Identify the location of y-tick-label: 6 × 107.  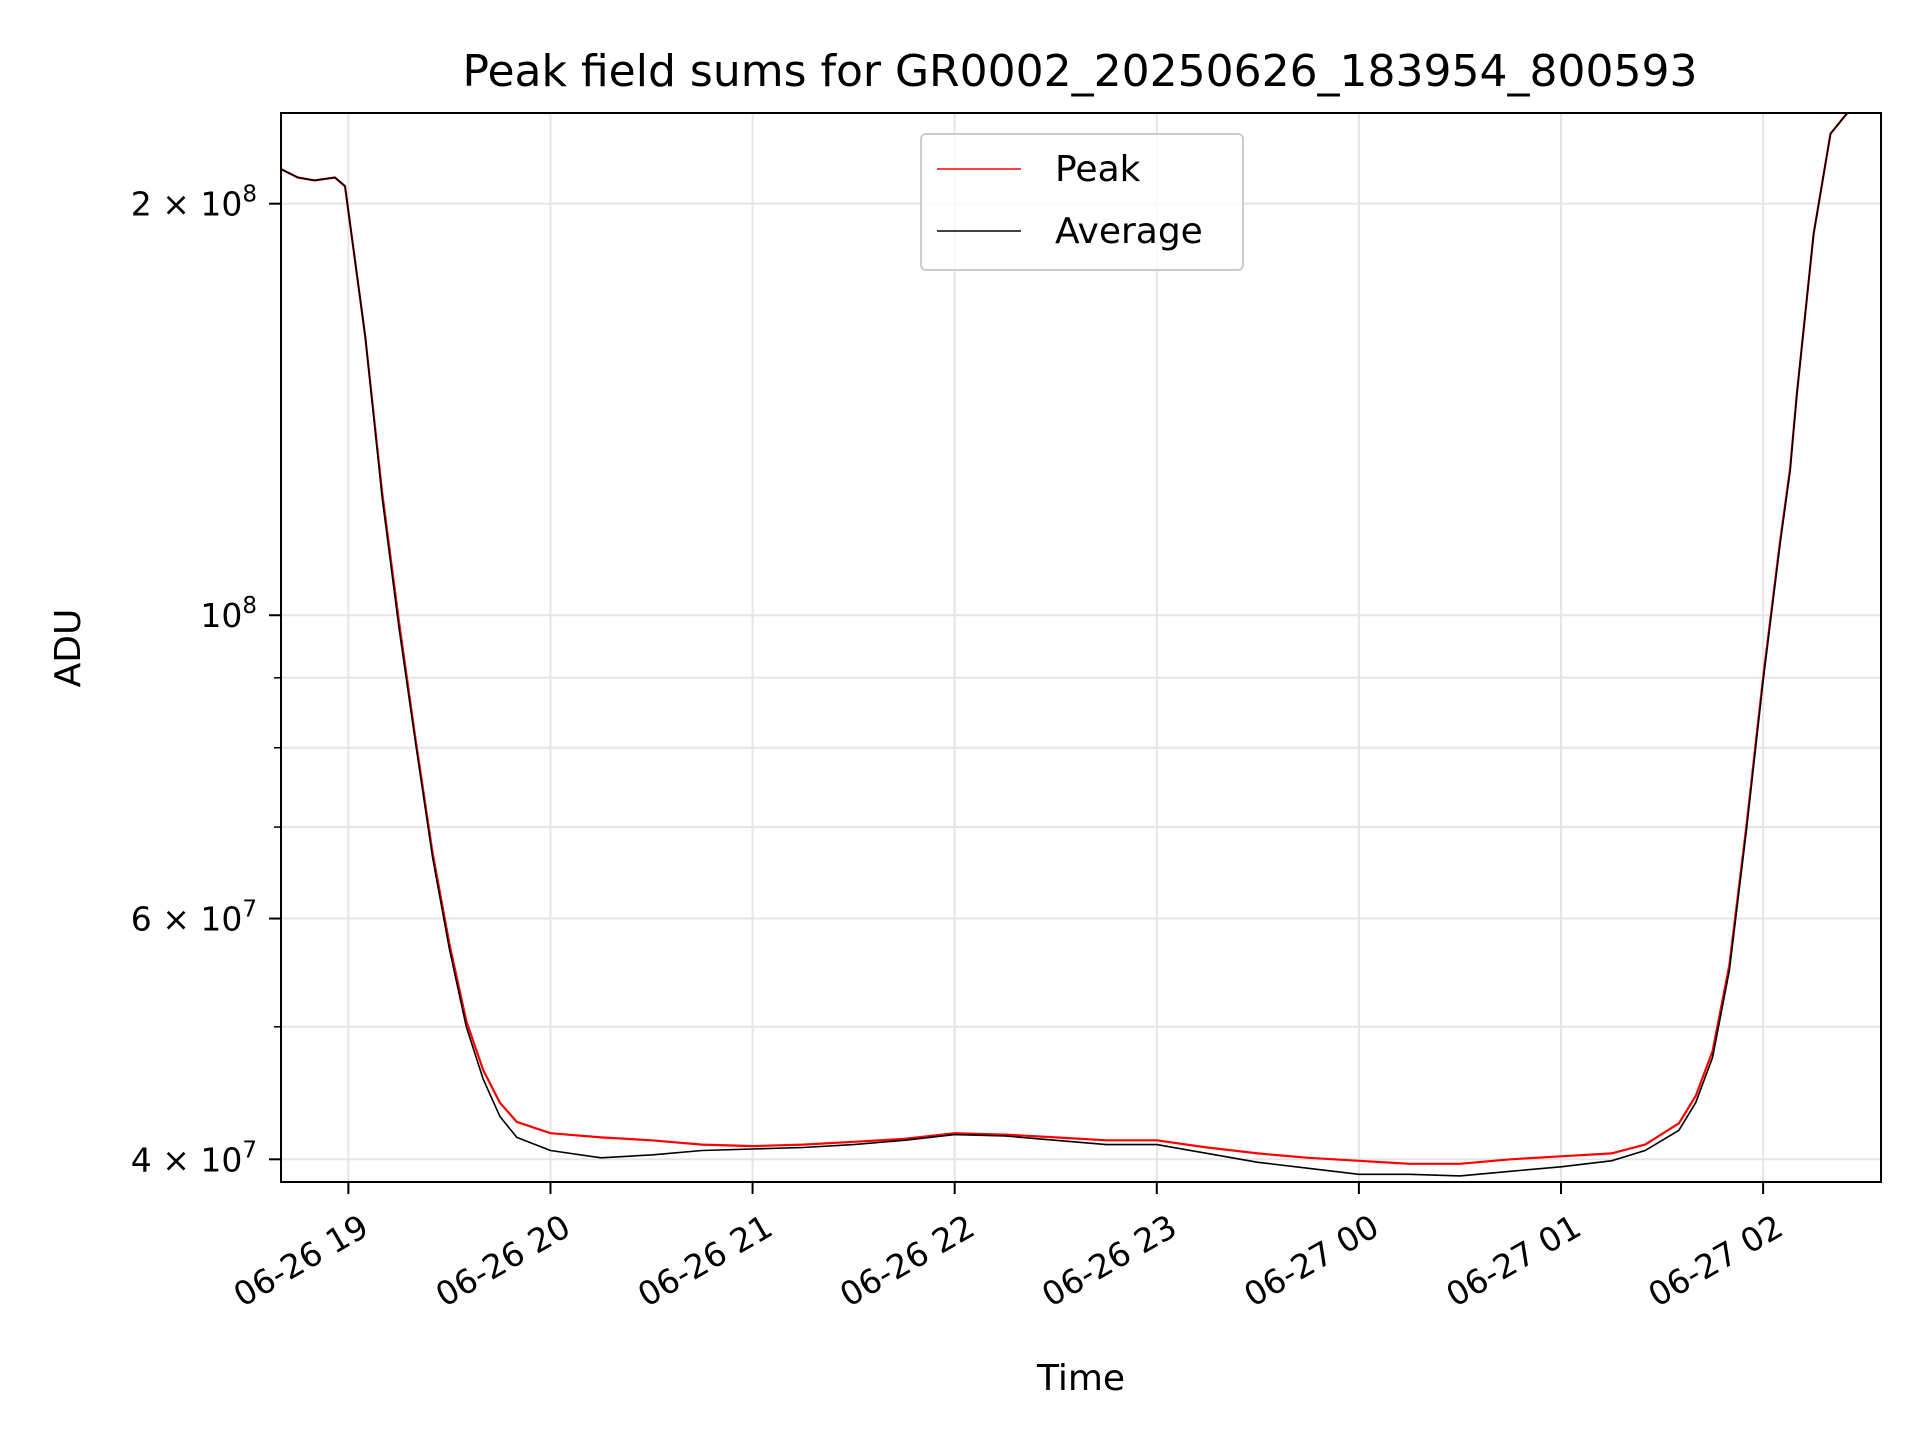
(194, 918).